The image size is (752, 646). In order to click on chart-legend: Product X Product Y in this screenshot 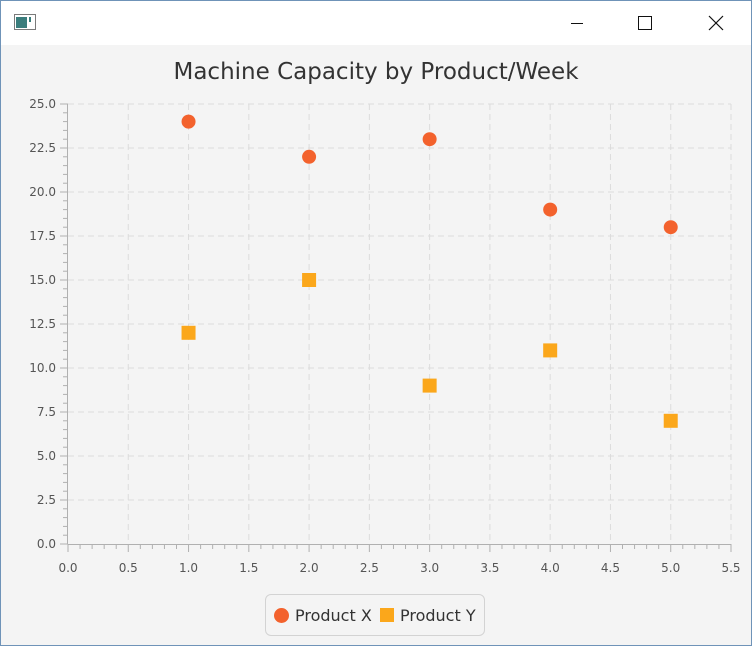, I will do `click(375, 615)`.